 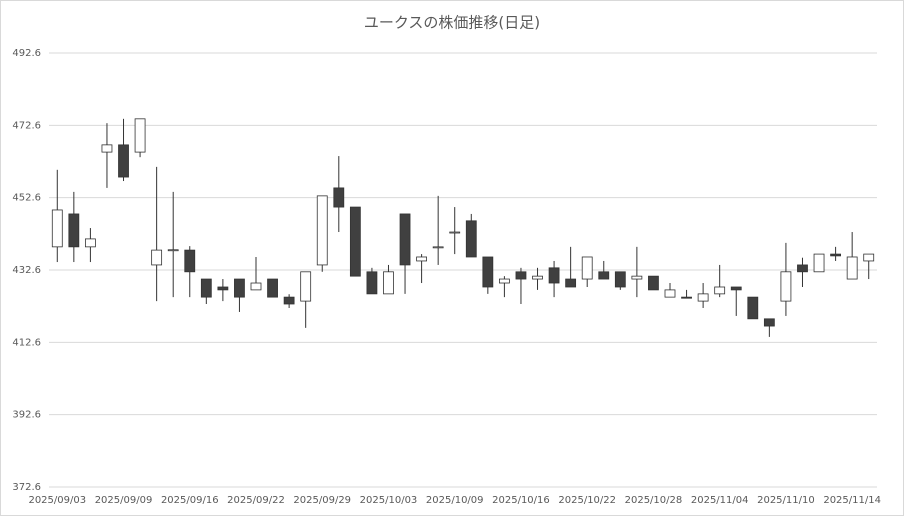 I want to click on x-tick-label: 2025/11/14, so click(x=852, y=500).